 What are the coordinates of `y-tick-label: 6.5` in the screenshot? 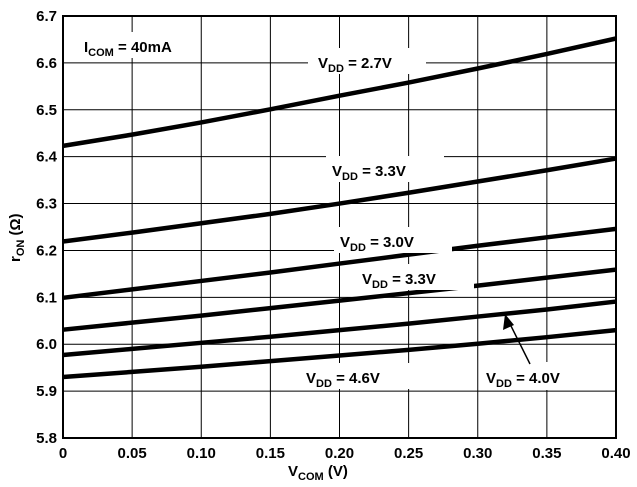 It's located at (46, 110).